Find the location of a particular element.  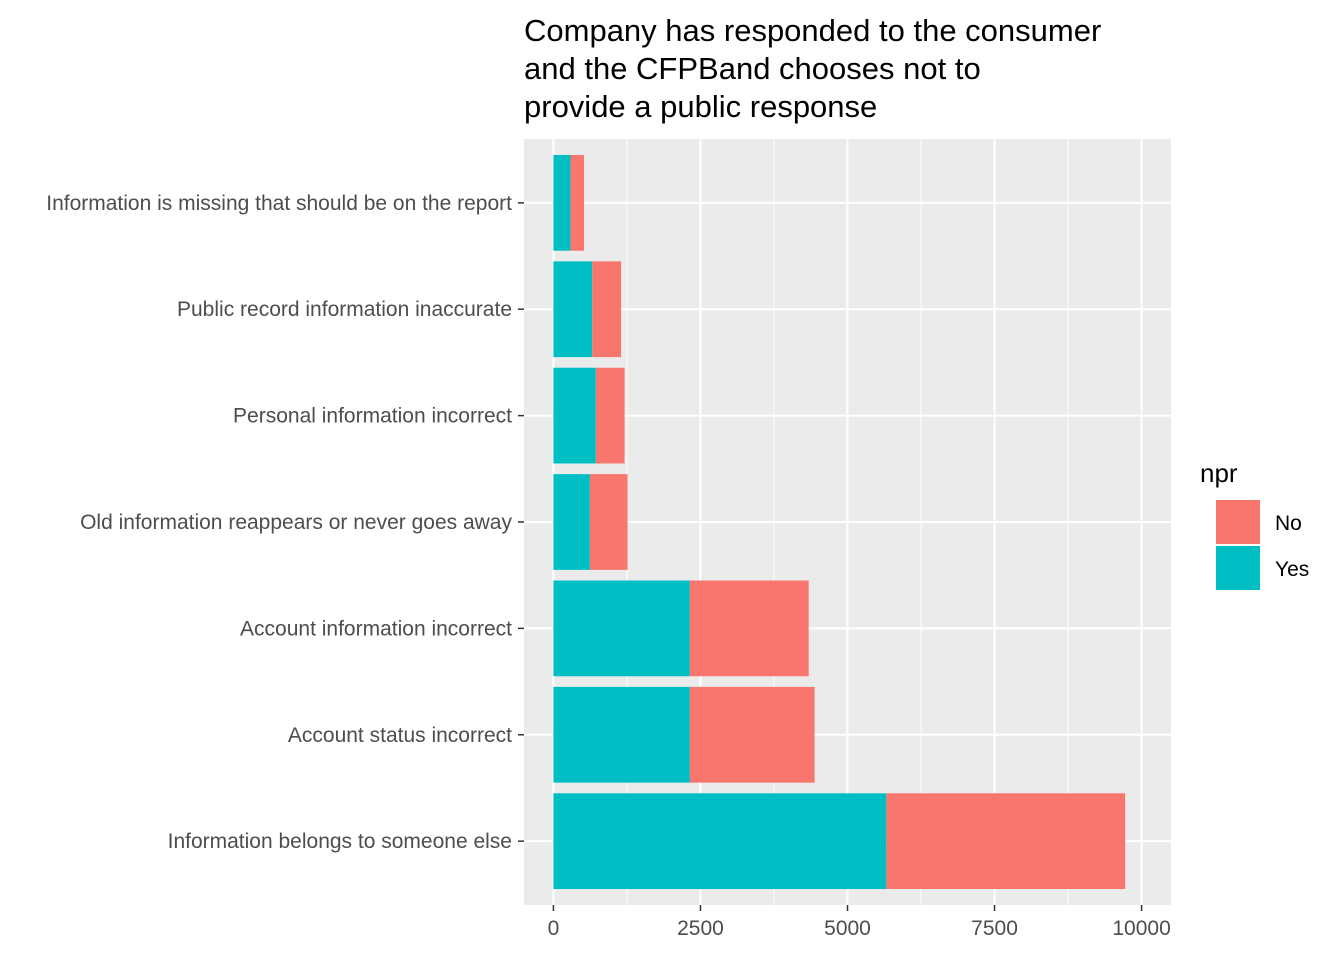

y-tick-label: Public record information inaccurate is located at coordinates (344, 309).